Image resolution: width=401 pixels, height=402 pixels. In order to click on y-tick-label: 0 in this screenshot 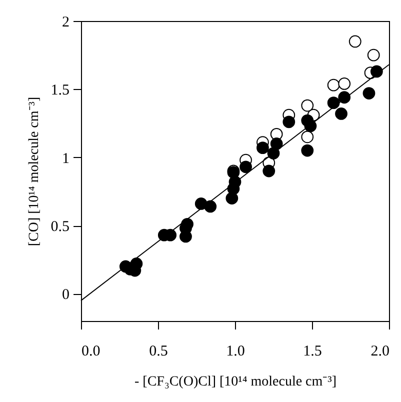, I will do `click(66, 295)`.